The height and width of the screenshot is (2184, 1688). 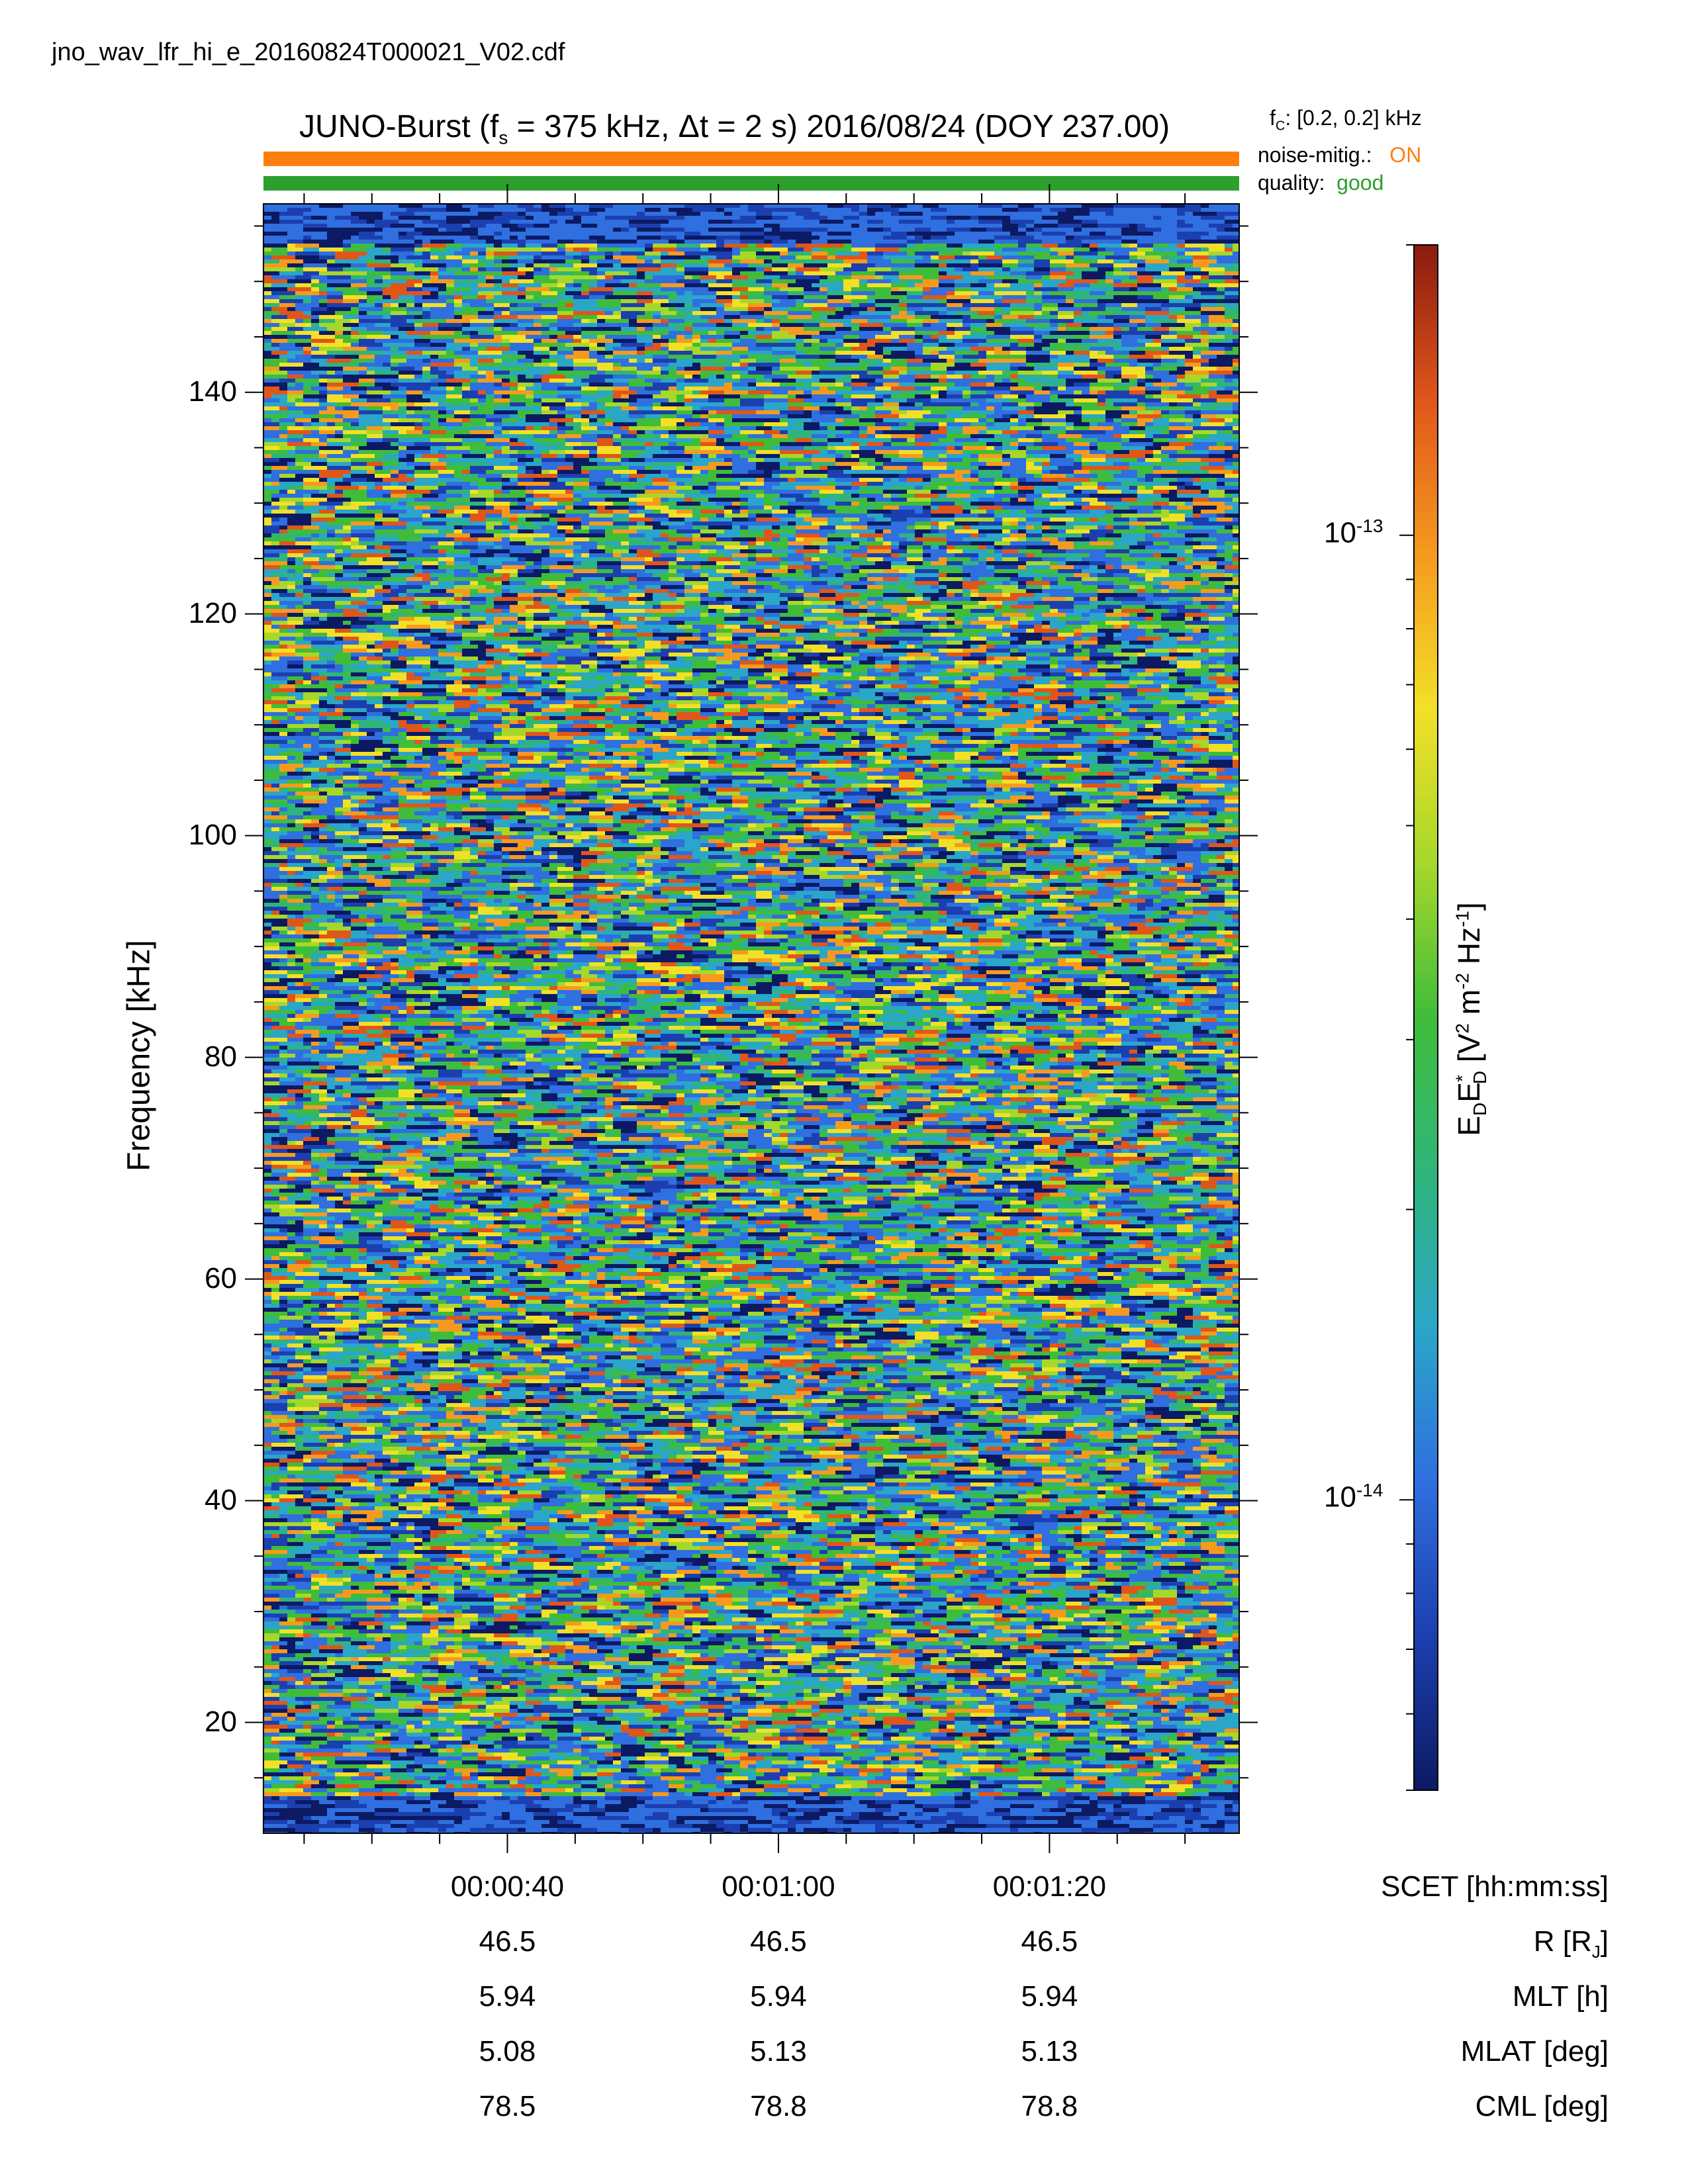 I want to click on y-tick-label: 100, so click(x=190, y=835).